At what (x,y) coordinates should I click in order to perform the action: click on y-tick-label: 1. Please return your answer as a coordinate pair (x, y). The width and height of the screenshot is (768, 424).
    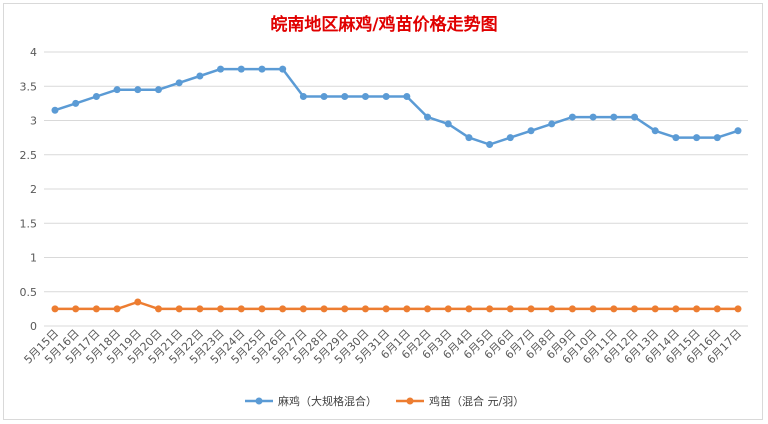
    Looking at the image, I should click on (33, 258).